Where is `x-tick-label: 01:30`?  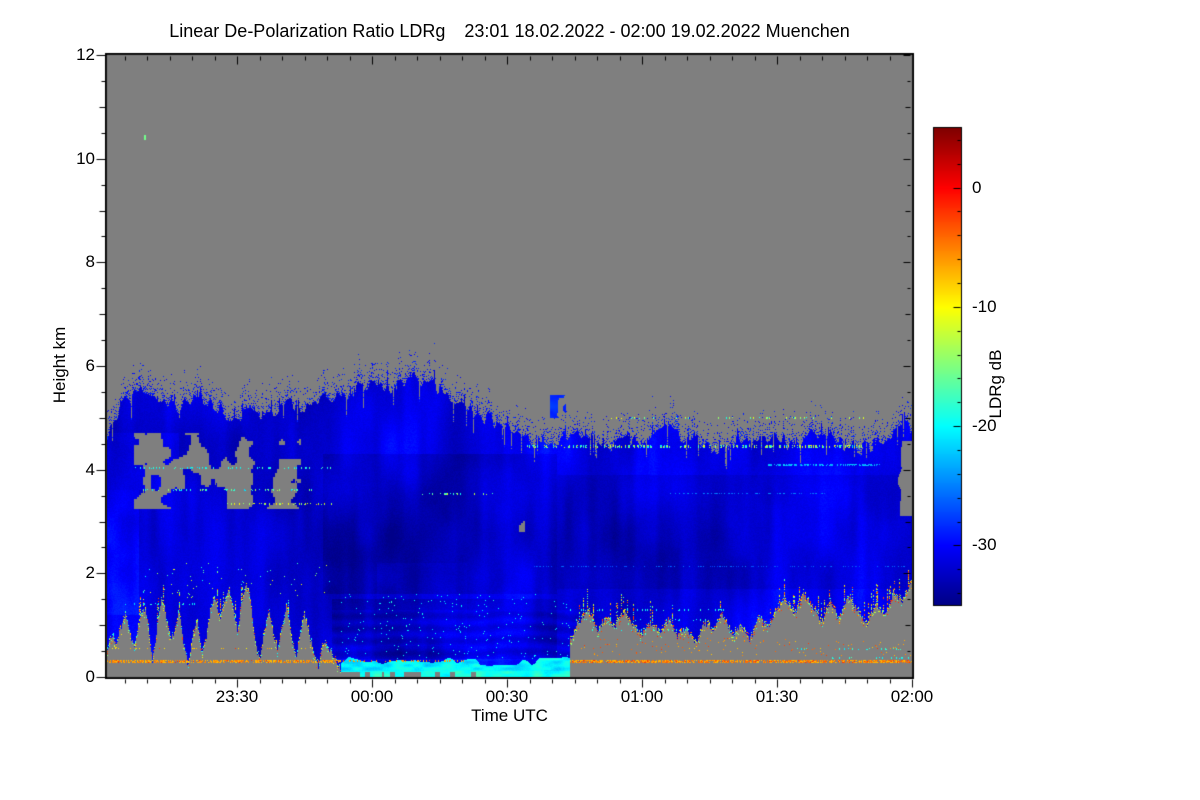 x-tick-label: 01:30 is located at coordinates (777, 696).